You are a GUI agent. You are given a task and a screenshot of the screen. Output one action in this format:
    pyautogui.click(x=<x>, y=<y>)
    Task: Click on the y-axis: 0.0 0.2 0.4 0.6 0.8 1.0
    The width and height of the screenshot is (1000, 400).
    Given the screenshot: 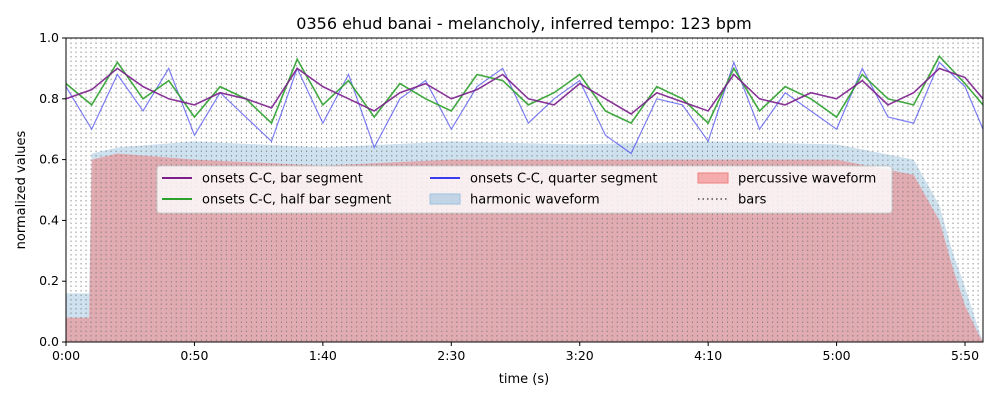 What is the action you would take?
    pyautogui.click(x=52, y=189)
    